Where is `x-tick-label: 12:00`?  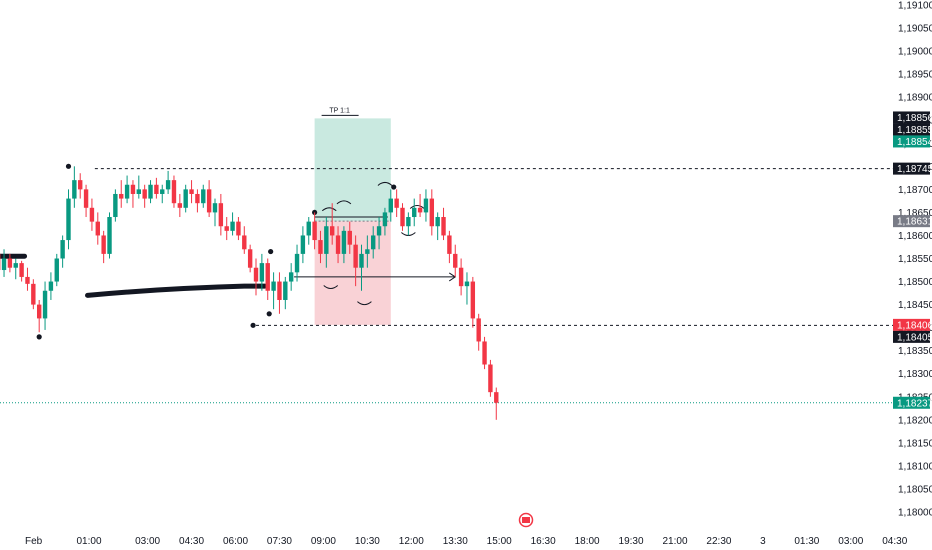
x-tick-label: 12:00 is located at coordinates (411, 541).